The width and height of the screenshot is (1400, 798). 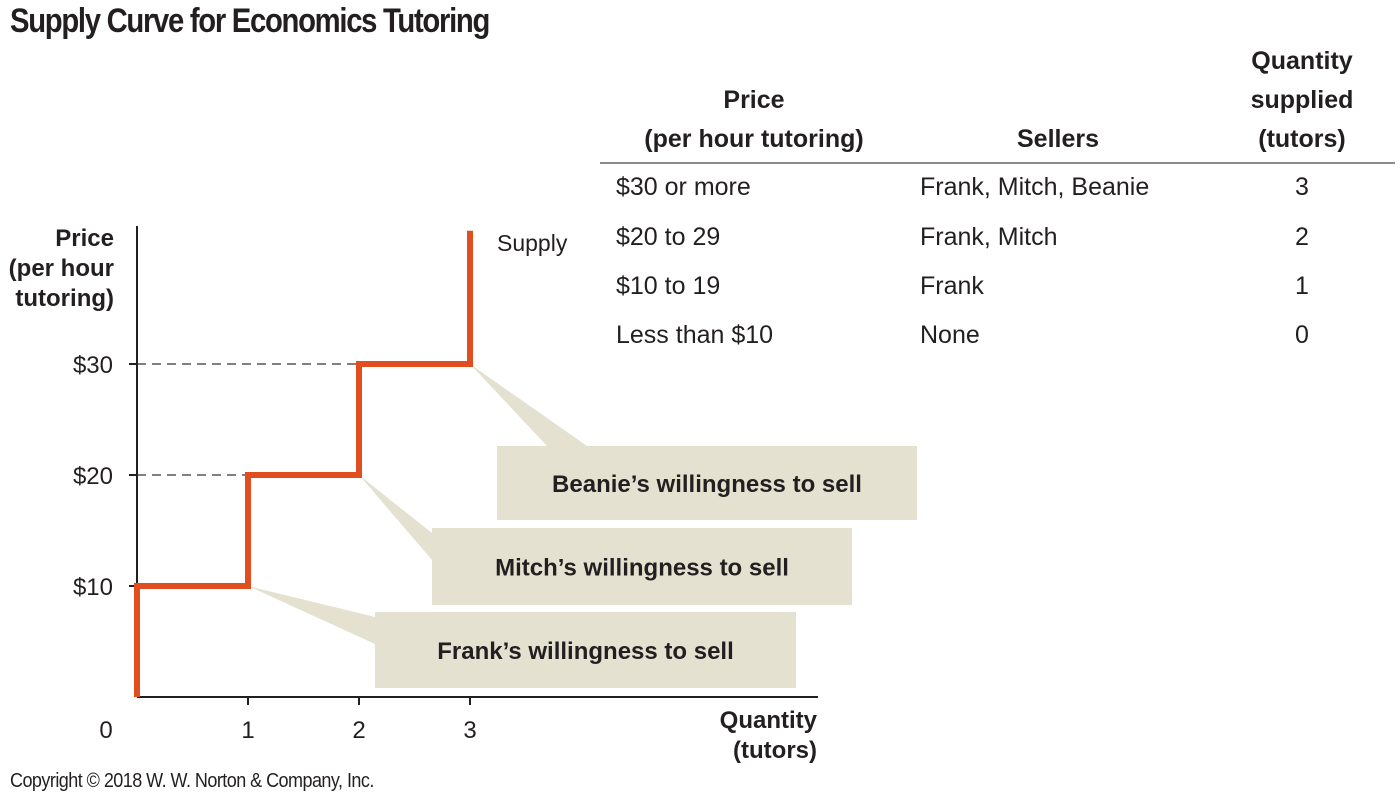 What do you see at coordinates (93, 476) in the screenshot?
I see `y-tick-label: $20` at bounding box center [93, 476].